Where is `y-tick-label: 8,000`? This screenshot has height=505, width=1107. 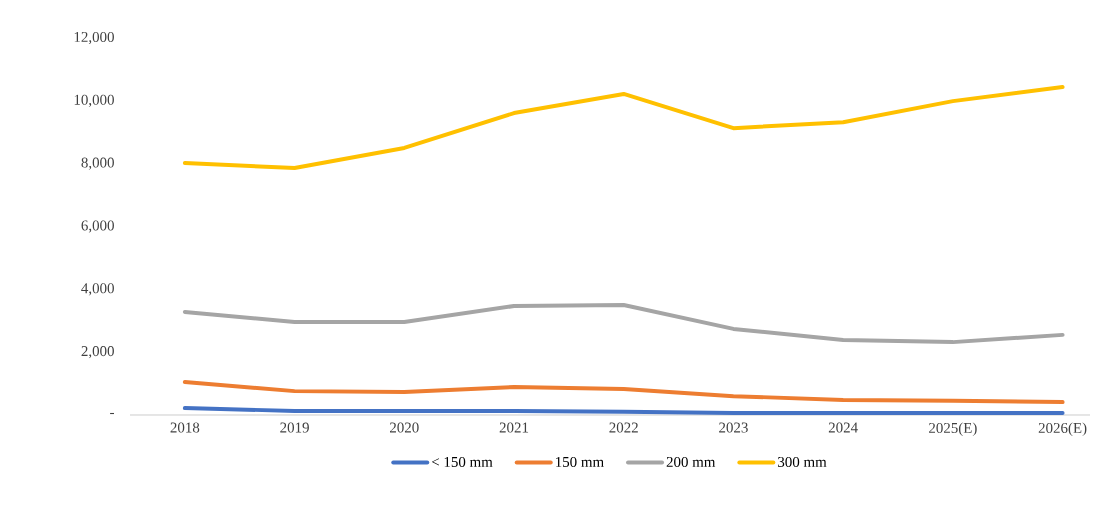
y-tick-label: 8,000 is located at coordinates (97, 163).